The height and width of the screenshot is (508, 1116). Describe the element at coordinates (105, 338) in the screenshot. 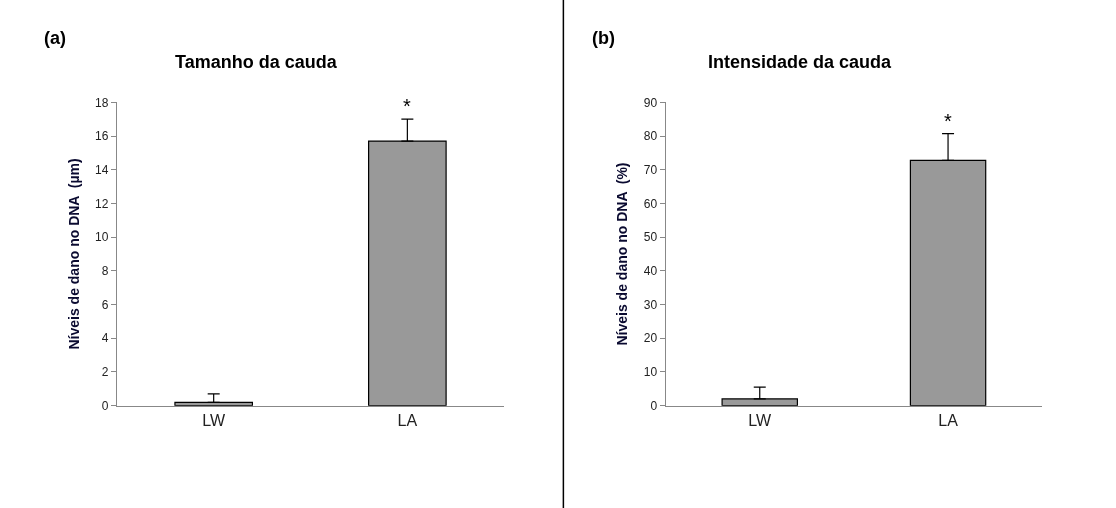

I see `y-tick-label: 4` at that location.